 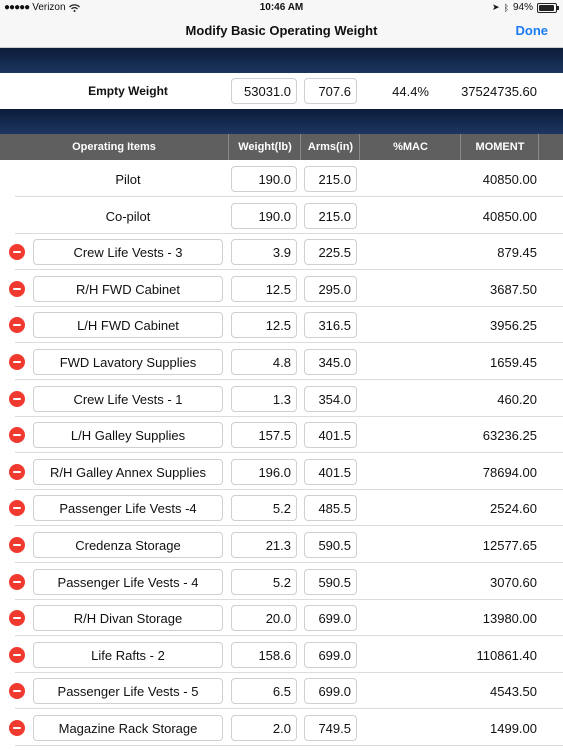 What do you see at coordinates (128, 691) in the screenshot?
I see `item-name-field: Passenger Life Vests - 5` at bounding box center [128, 691].